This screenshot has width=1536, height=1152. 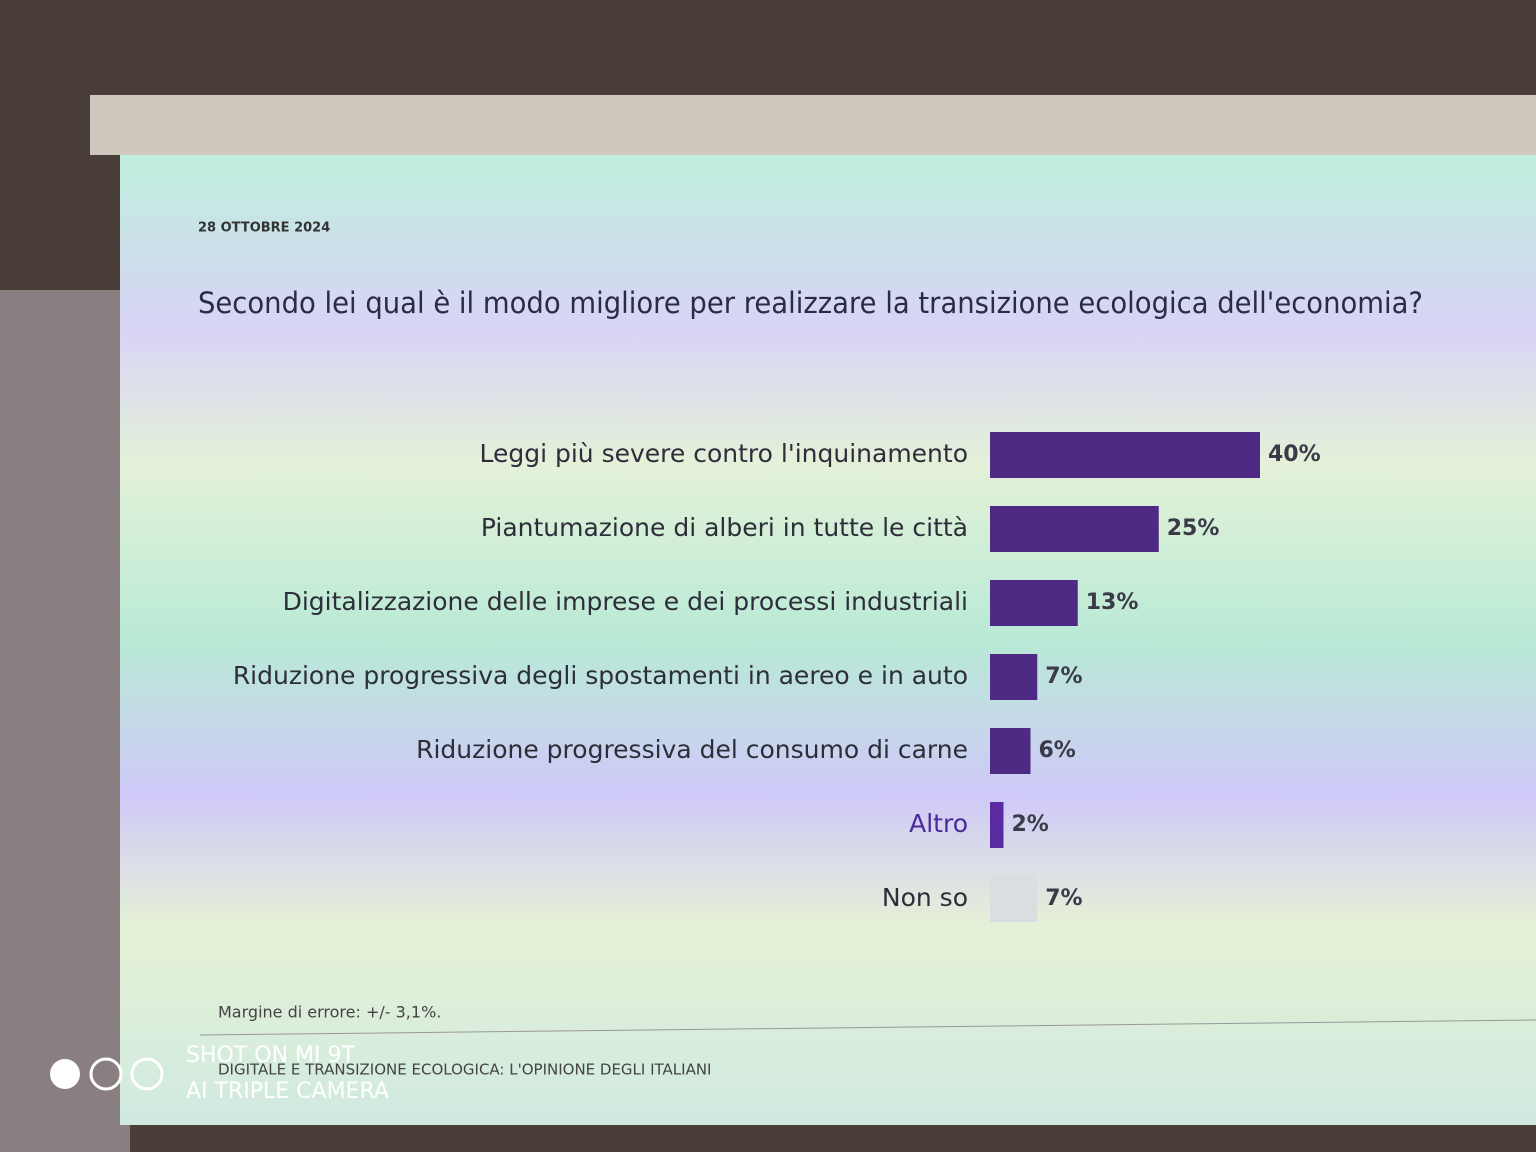 What do you see at coordinates (1057, 750) in the screenshot?
I see `value-label: 6%` at bounding box center [1057, 750].